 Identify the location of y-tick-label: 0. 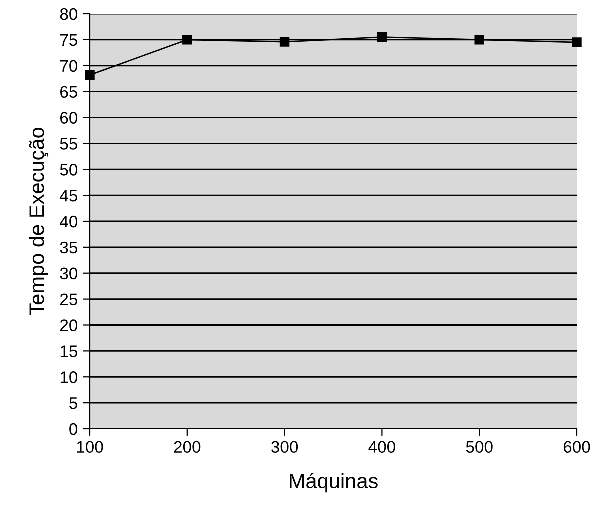
(74, 429).